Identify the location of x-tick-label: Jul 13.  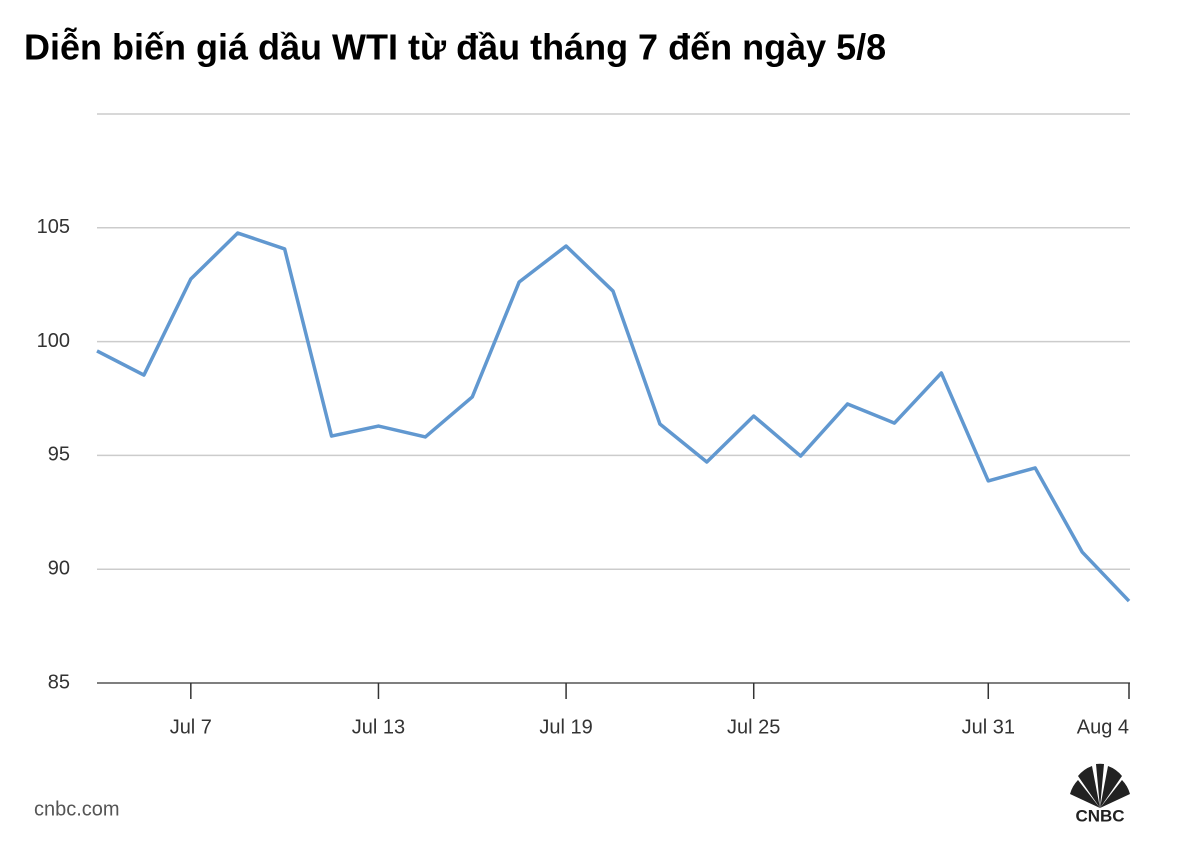
(378, 727).